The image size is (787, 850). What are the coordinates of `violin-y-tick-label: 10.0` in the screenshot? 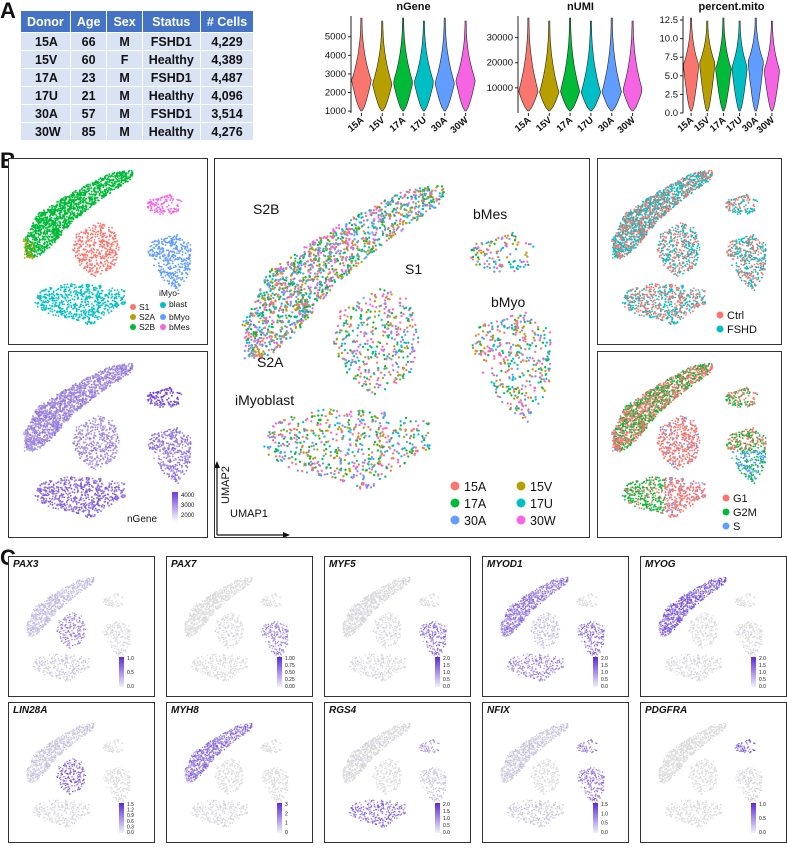 It's located at (669, 39).